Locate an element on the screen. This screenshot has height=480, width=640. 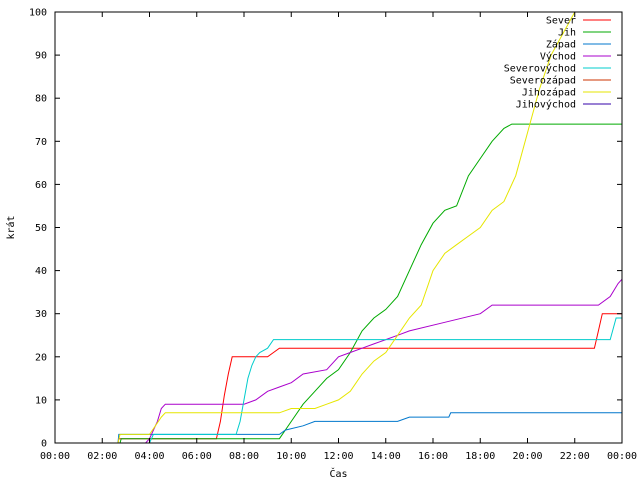
y-tick-label: 90 is located at coordinates (41, 56).